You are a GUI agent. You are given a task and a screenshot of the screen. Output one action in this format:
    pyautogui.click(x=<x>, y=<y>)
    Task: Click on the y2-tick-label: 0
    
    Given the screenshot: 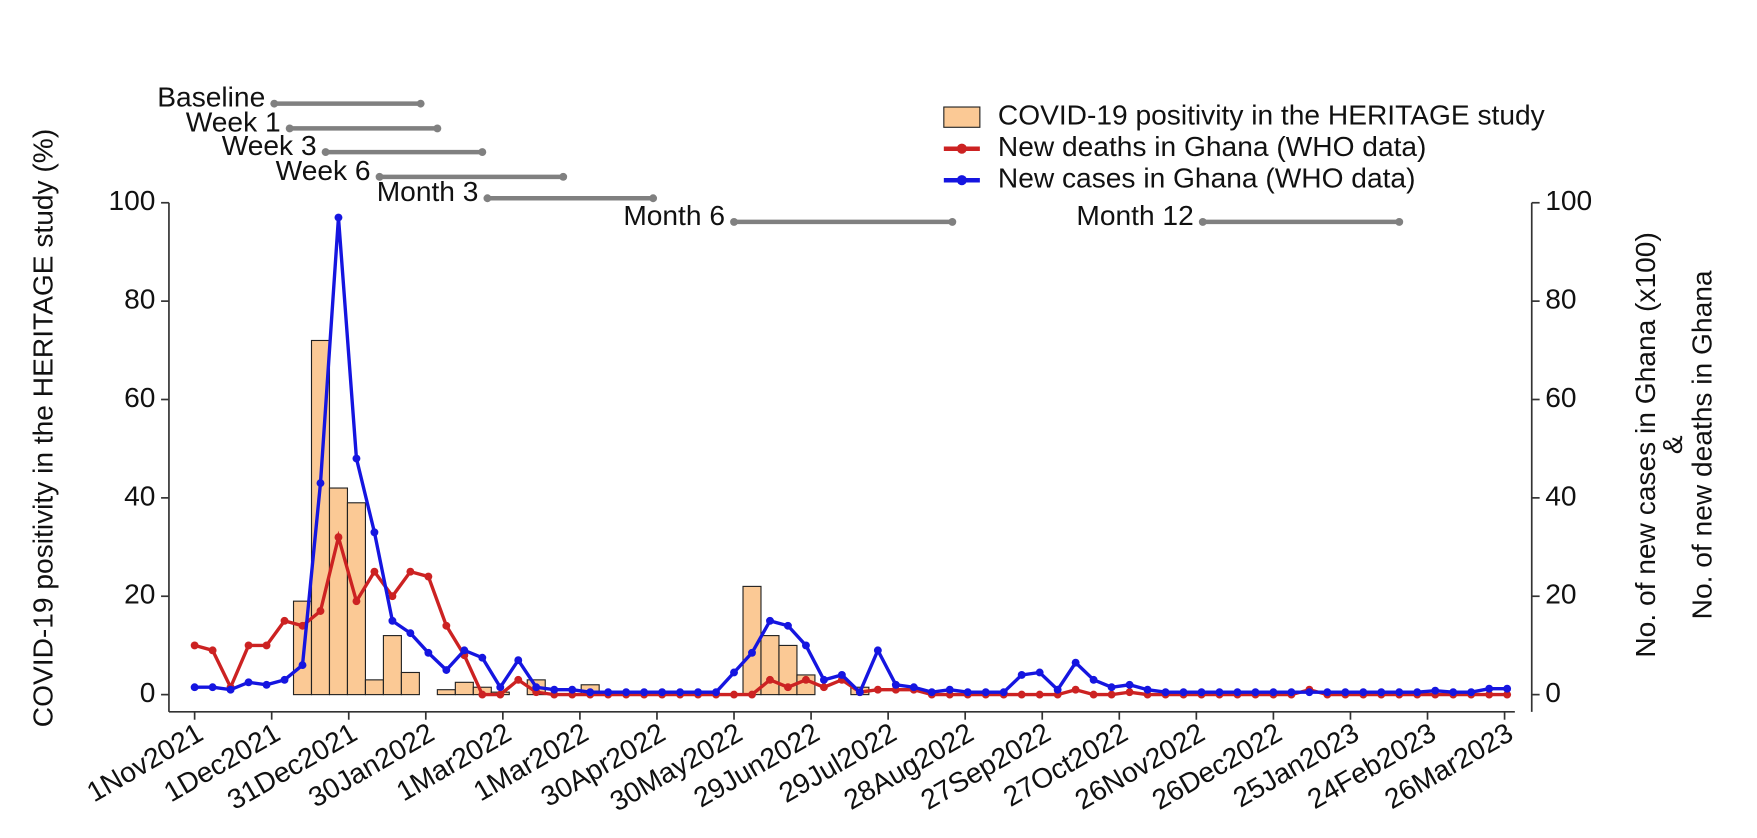 What is the action you would take?
    pyautogui.click(x=1553, y=692)
    